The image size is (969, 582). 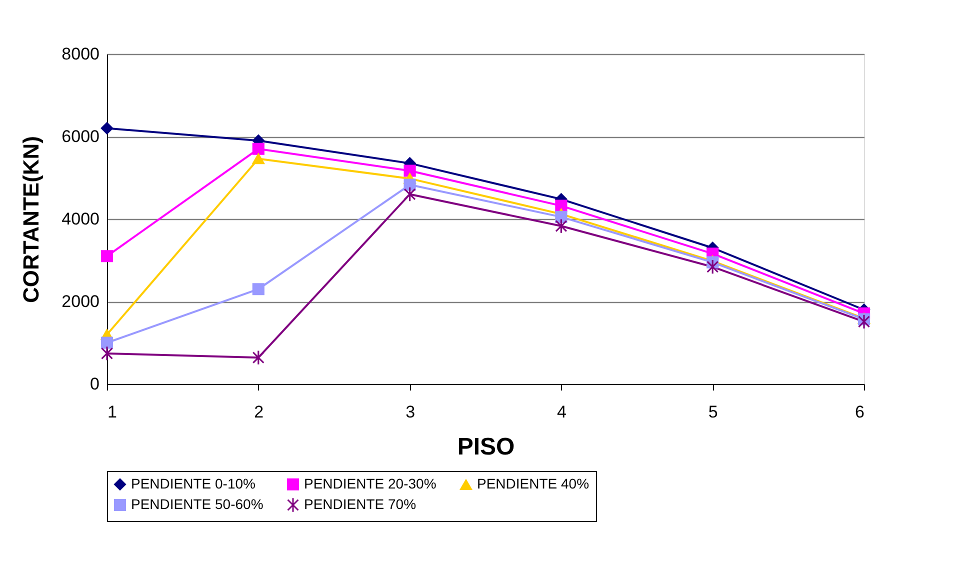 What do you see at coordinates (197, 504) in the screenshot?
I see `legend-label: PENDIENTE 50-60%` at bounding box center [197, 504].